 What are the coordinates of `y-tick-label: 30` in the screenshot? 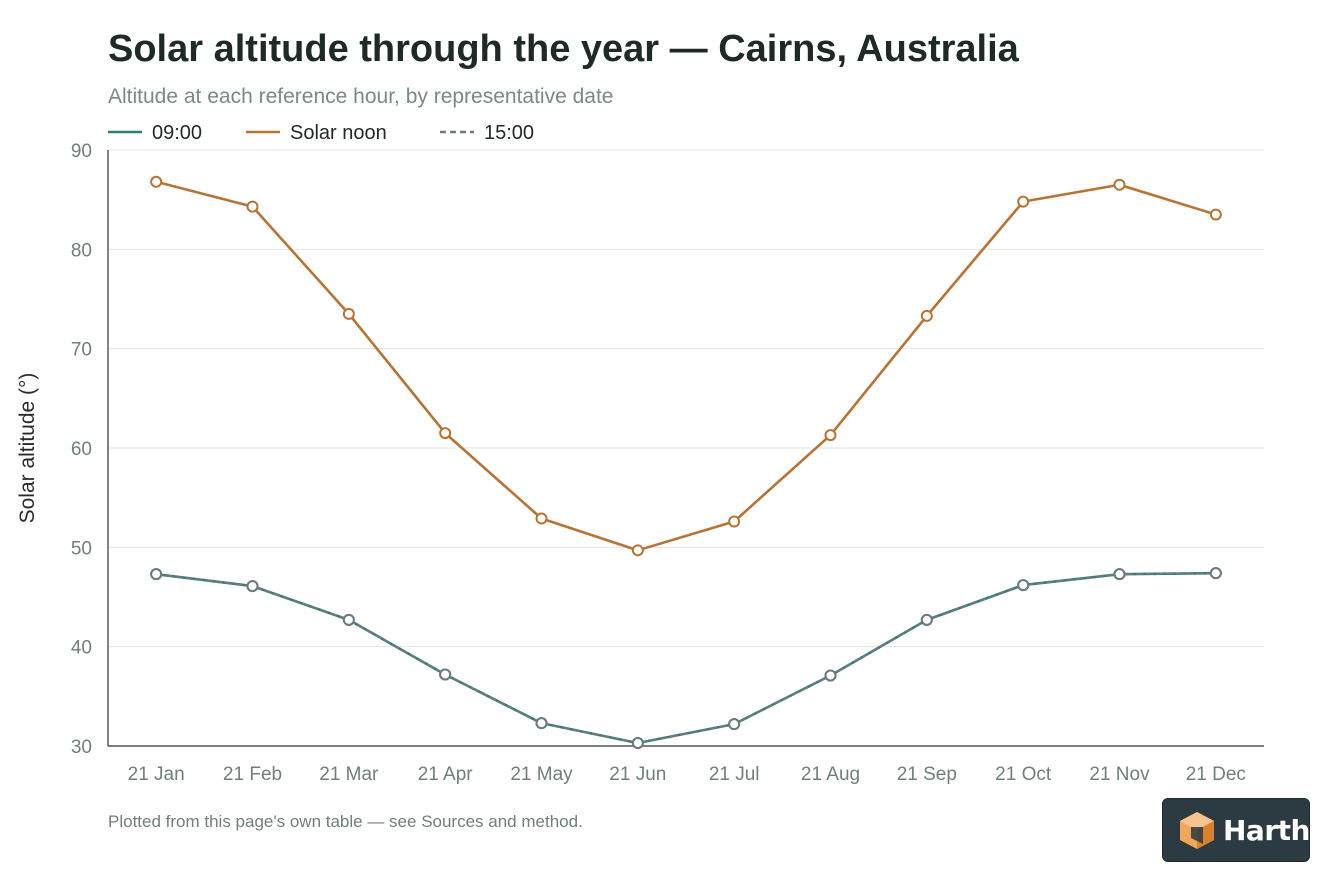 It's located at (81, 747).